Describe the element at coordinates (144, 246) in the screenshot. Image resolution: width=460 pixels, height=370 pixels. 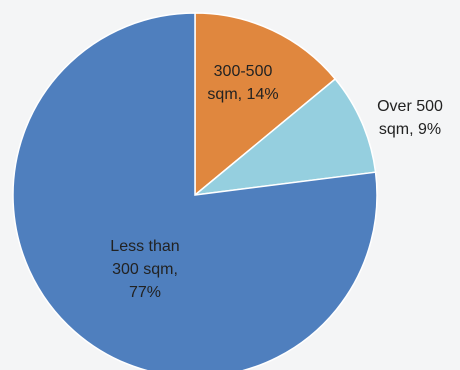
I see `data-label-line: Less than` at that location.